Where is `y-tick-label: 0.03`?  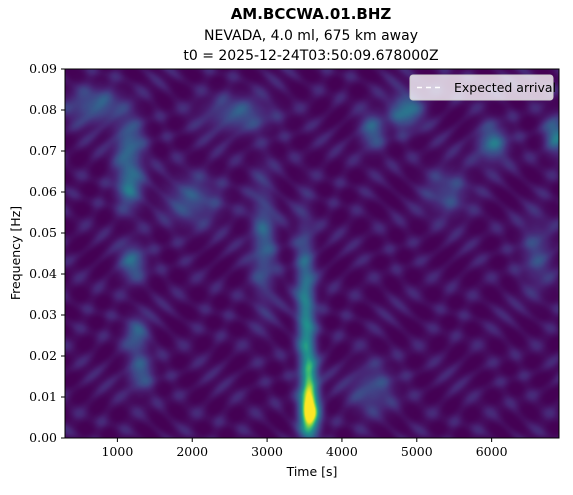 y-tick-label: 0.03 is located at coordinates (43, 314).